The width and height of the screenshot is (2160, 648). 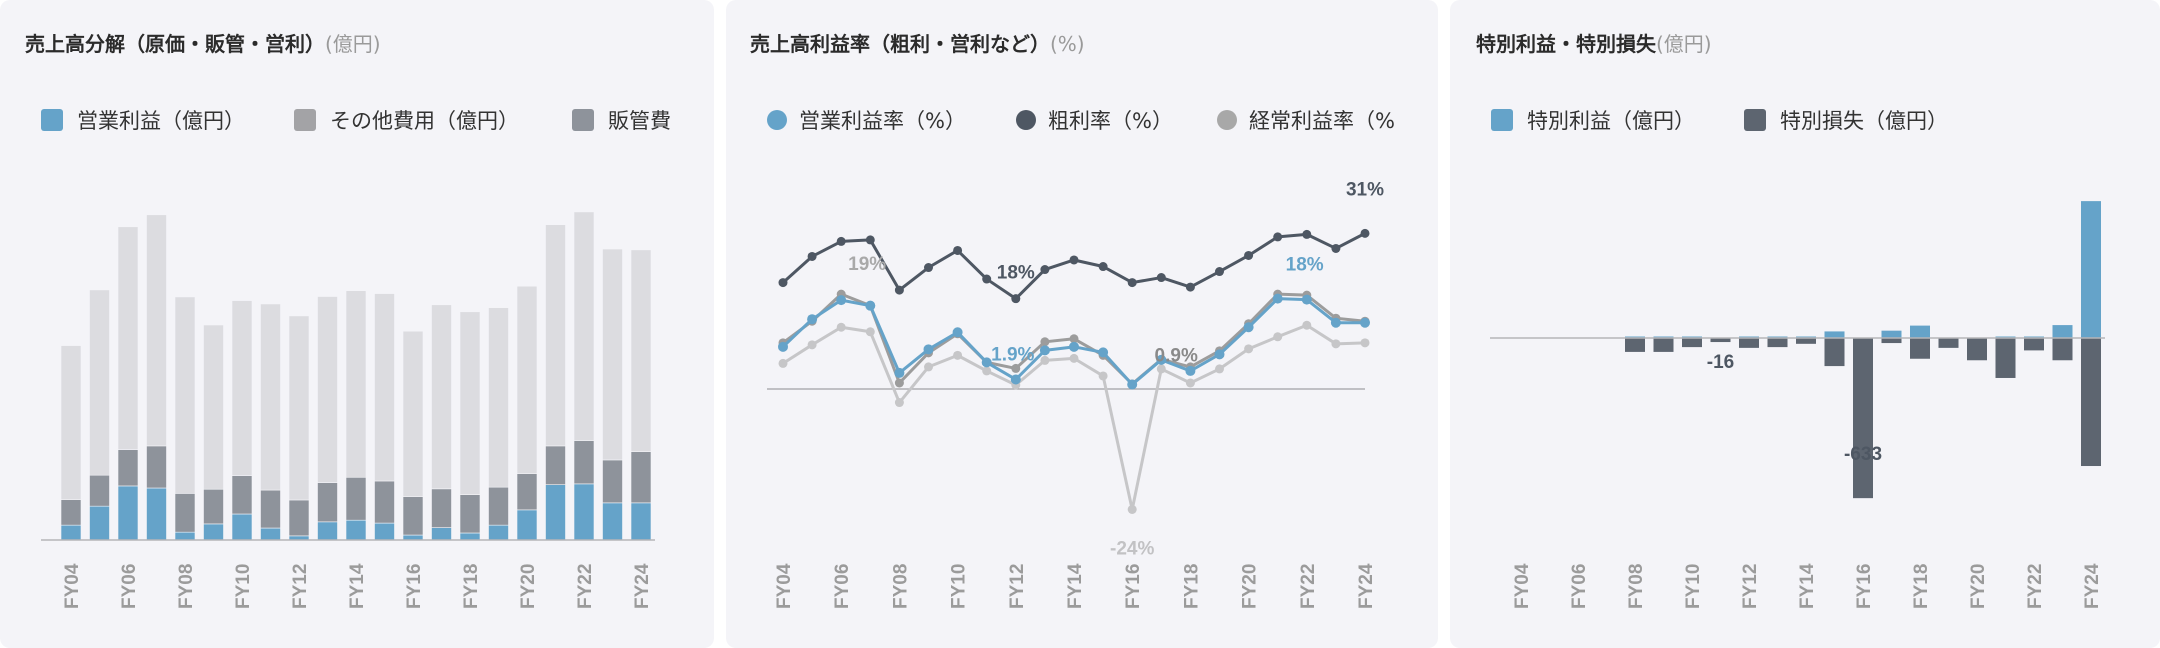 I want to click on data-label: 19%, so click(x=867, y=264).